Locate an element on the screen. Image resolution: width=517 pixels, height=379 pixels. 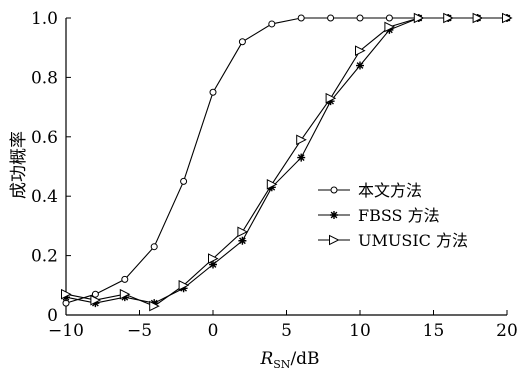
y-axis-title: 成功概率 is located at coordinates (19, 165).